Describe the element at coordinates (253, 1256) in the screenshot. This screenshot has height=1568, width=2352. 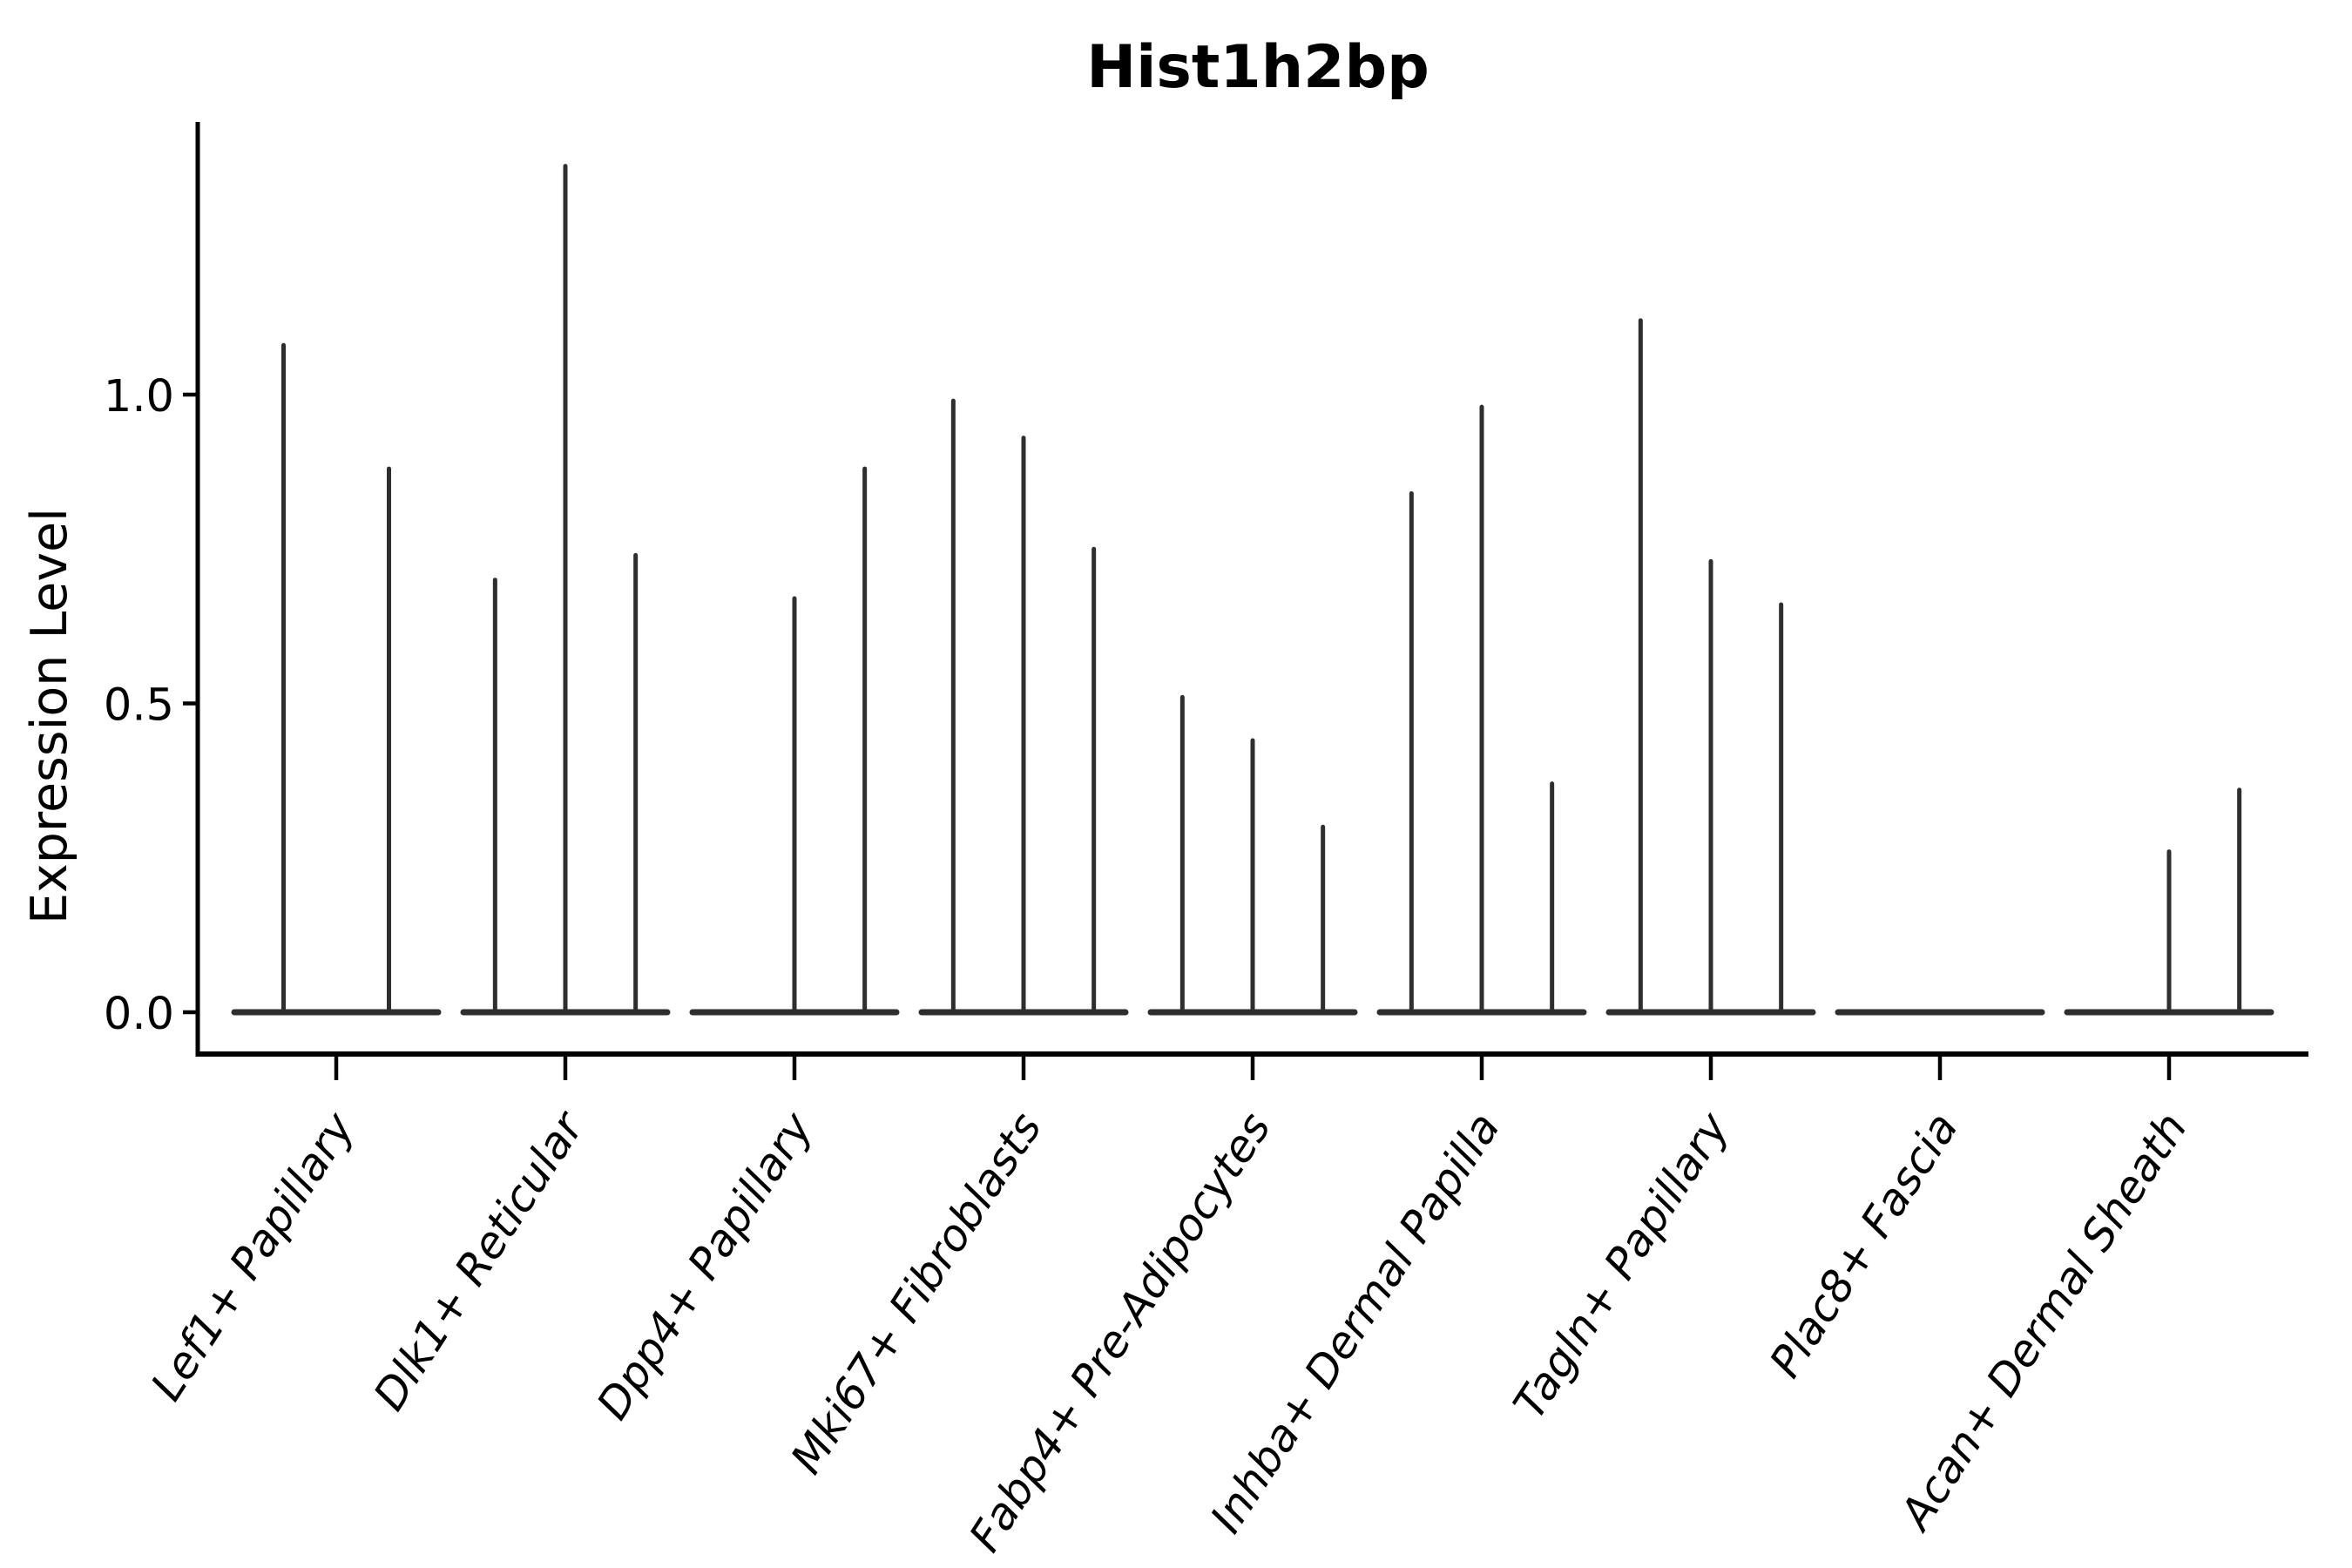
I see `x-tick-label: Lef1+ Papillary` at that location.